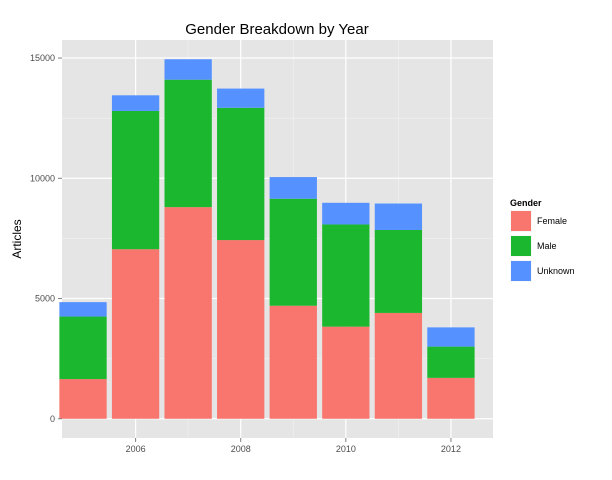 The image size is (612, 480). I want to click on bar-unknown-2006, so click(135, 103).